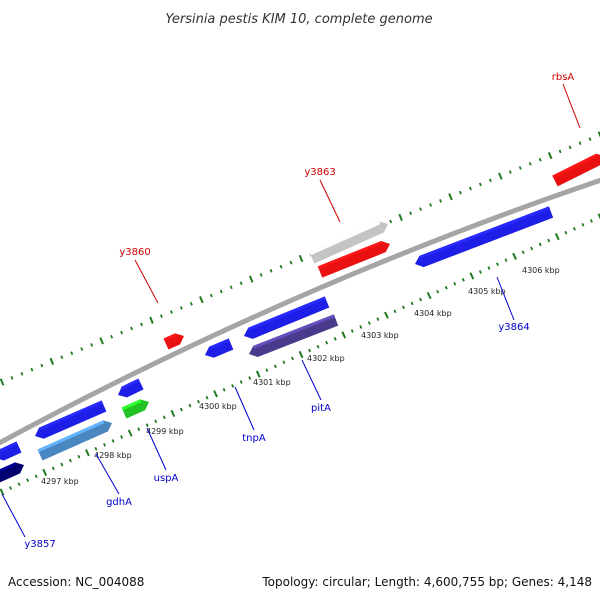 The height and width of the screenshot is (600, 600). What do you see at coordinates (484, 237) in the screenshot?
I see `feature-y3864` at bounding box center [484, 237].